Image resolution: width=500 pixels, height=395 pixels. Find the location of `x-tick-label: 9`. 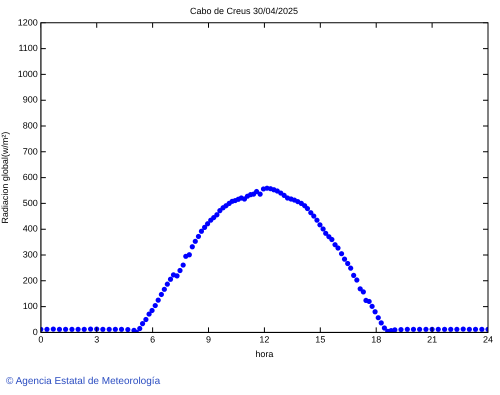

x-tick-label: 9 is located at coordinates (209, 339).